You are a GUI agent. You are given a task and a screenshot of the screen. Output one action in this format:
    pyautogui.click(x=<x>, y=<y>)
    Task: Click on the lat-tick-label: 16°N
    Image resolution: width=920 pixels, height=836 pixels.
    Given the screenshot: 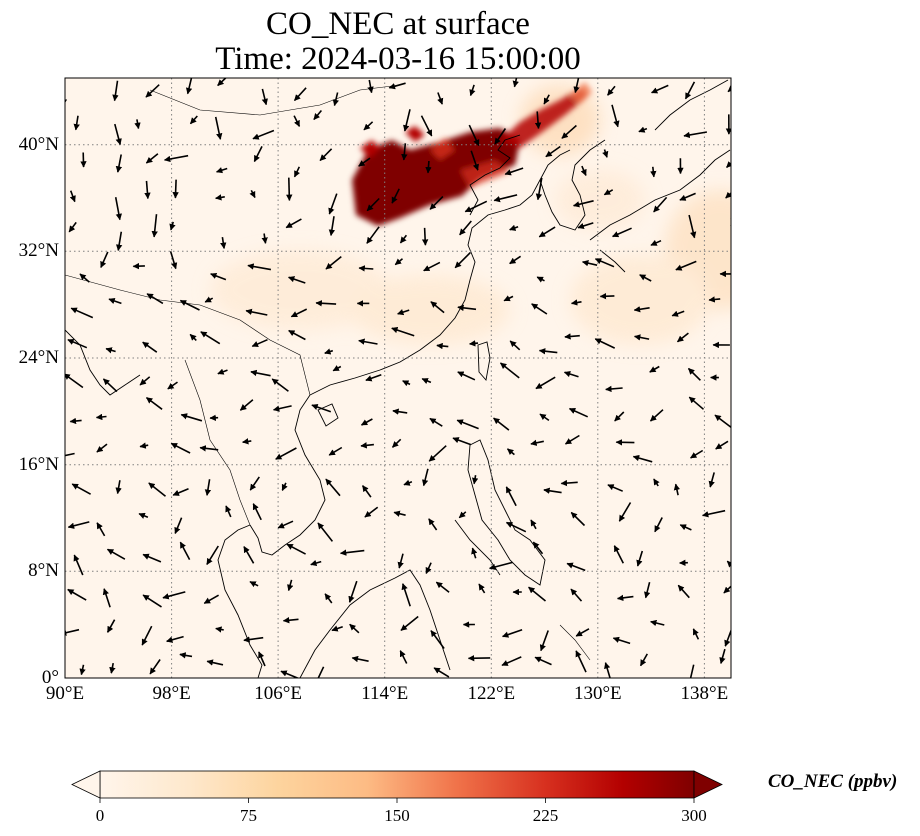 What is the action you would take?
    pyautogui.click(x=38, y=464)
    